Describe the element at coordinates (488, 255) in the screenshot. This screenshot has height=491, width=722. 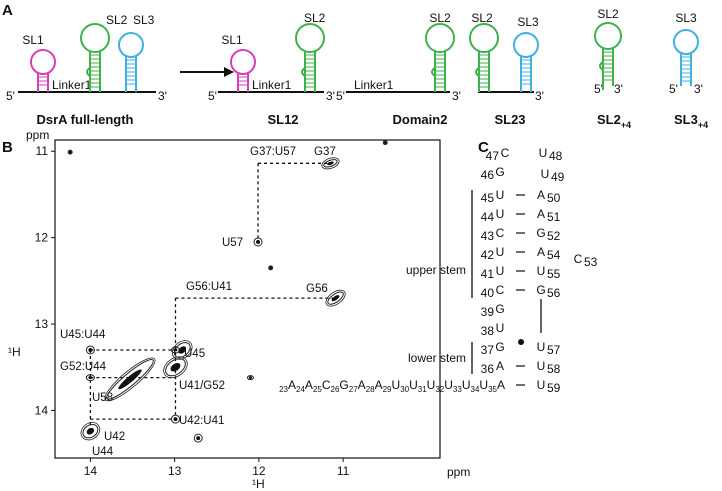
I see `nucleotide-number: 42` at that location.